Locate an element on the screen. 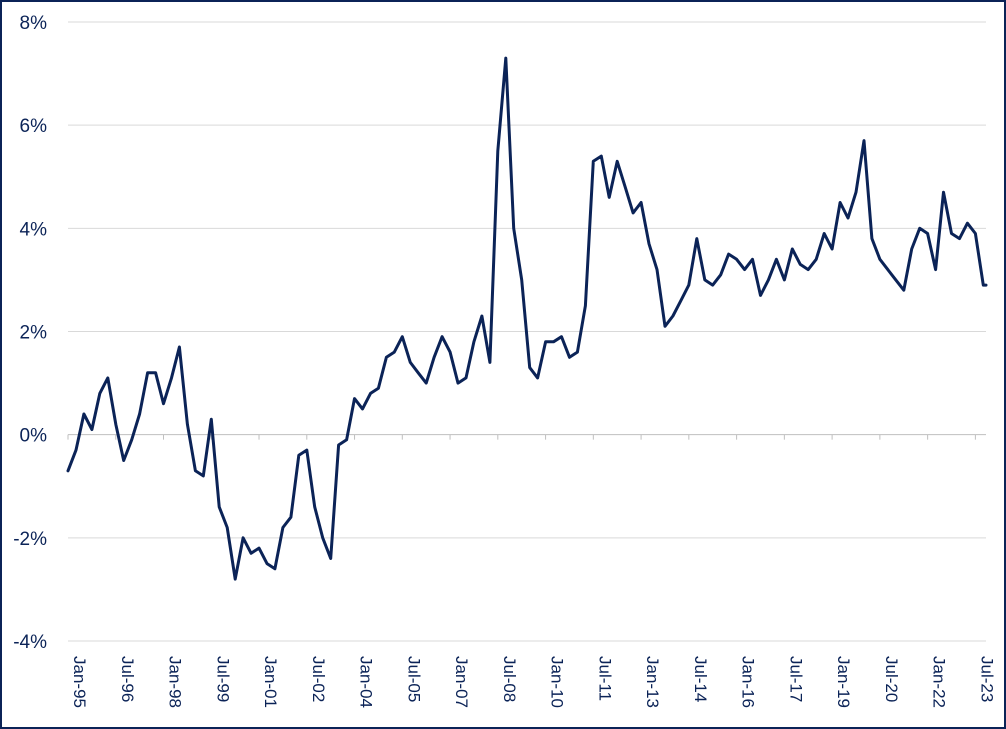 The image size is (1006, 729). x-tick-label: Jul-99 is located at coordinates (222, 679).